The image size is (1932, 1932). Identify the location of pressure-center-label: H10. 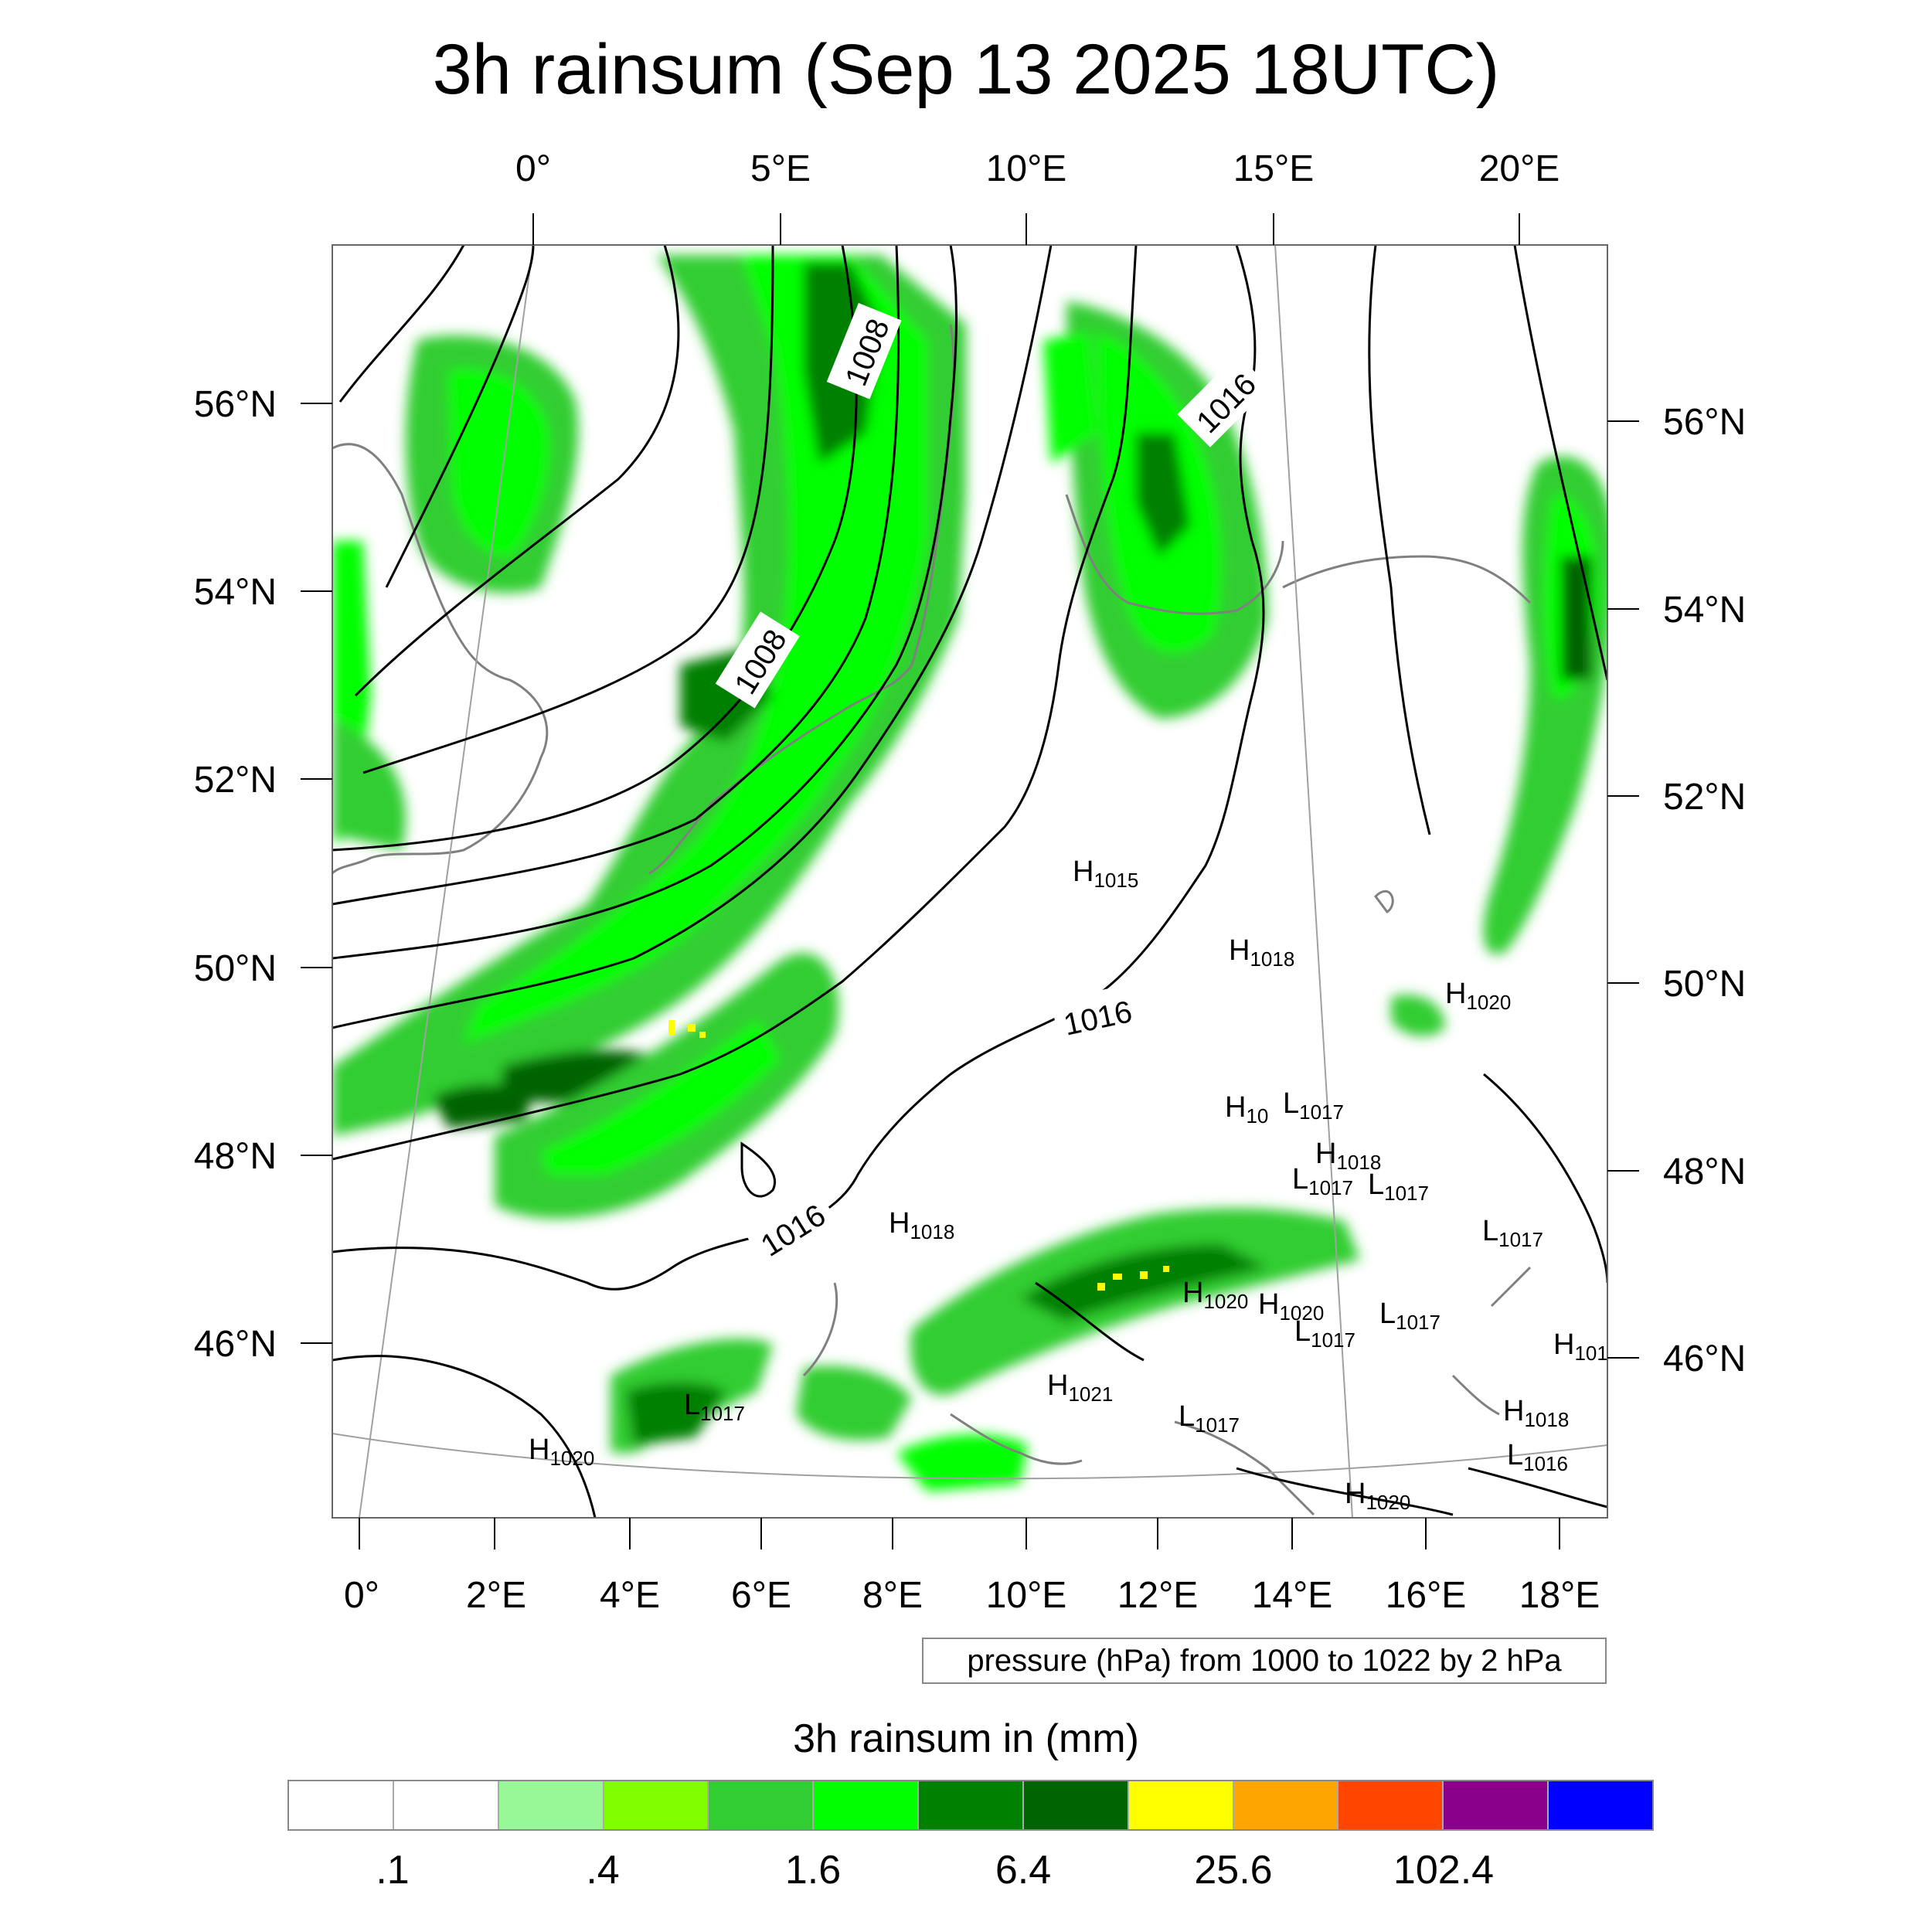
(1247, 1109).